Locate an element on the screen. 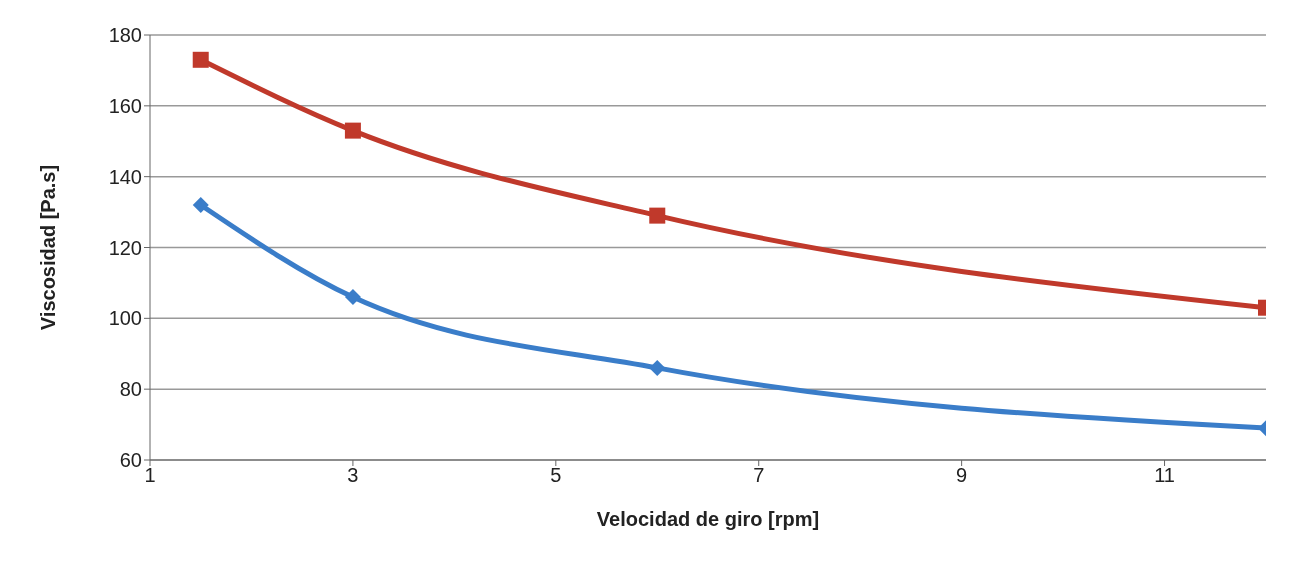 Image resolution: width=1297 pixels, height=565 pixels. x-tick-label: 9 is located at coordinates (962, 475).